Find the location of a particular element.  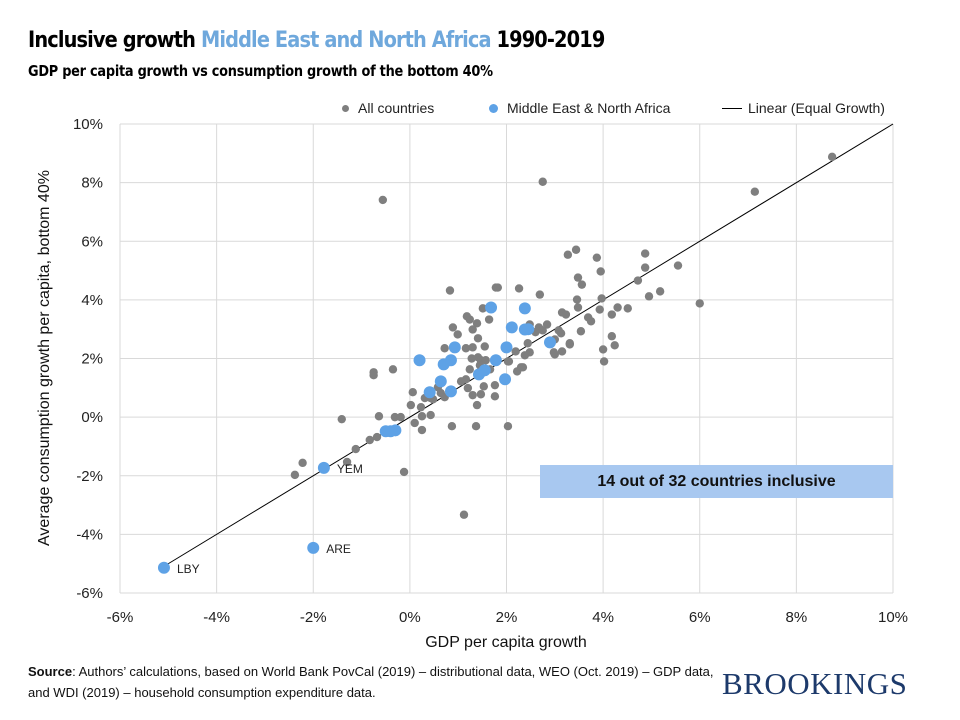

source-label: Source is located at coordinates (50, 671).